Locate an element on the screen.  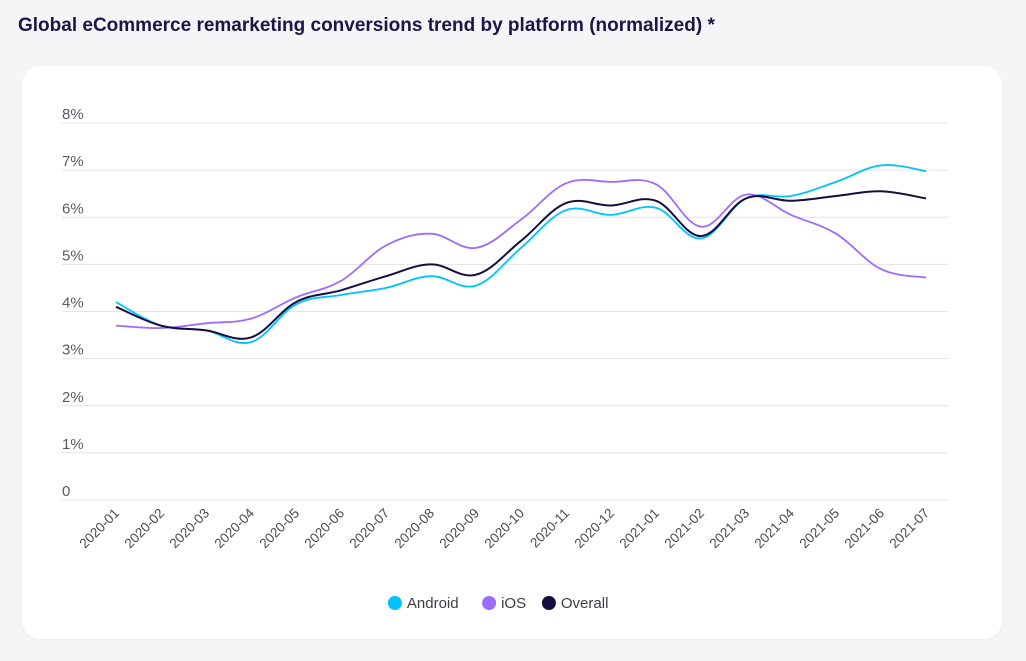
x-tick-label: 2020-08 is located at coordinates (414, 529).